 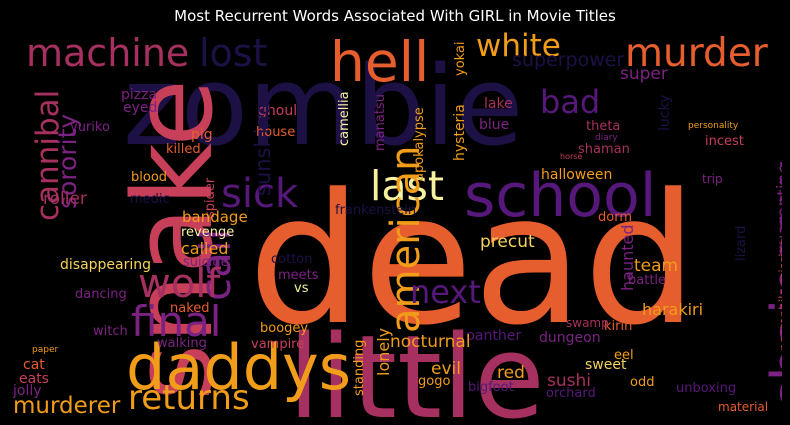 What do you see at coordinates (278, 344) in the screenshot?
I see `word-vampire: vampire` at bounding box center [278, 344].